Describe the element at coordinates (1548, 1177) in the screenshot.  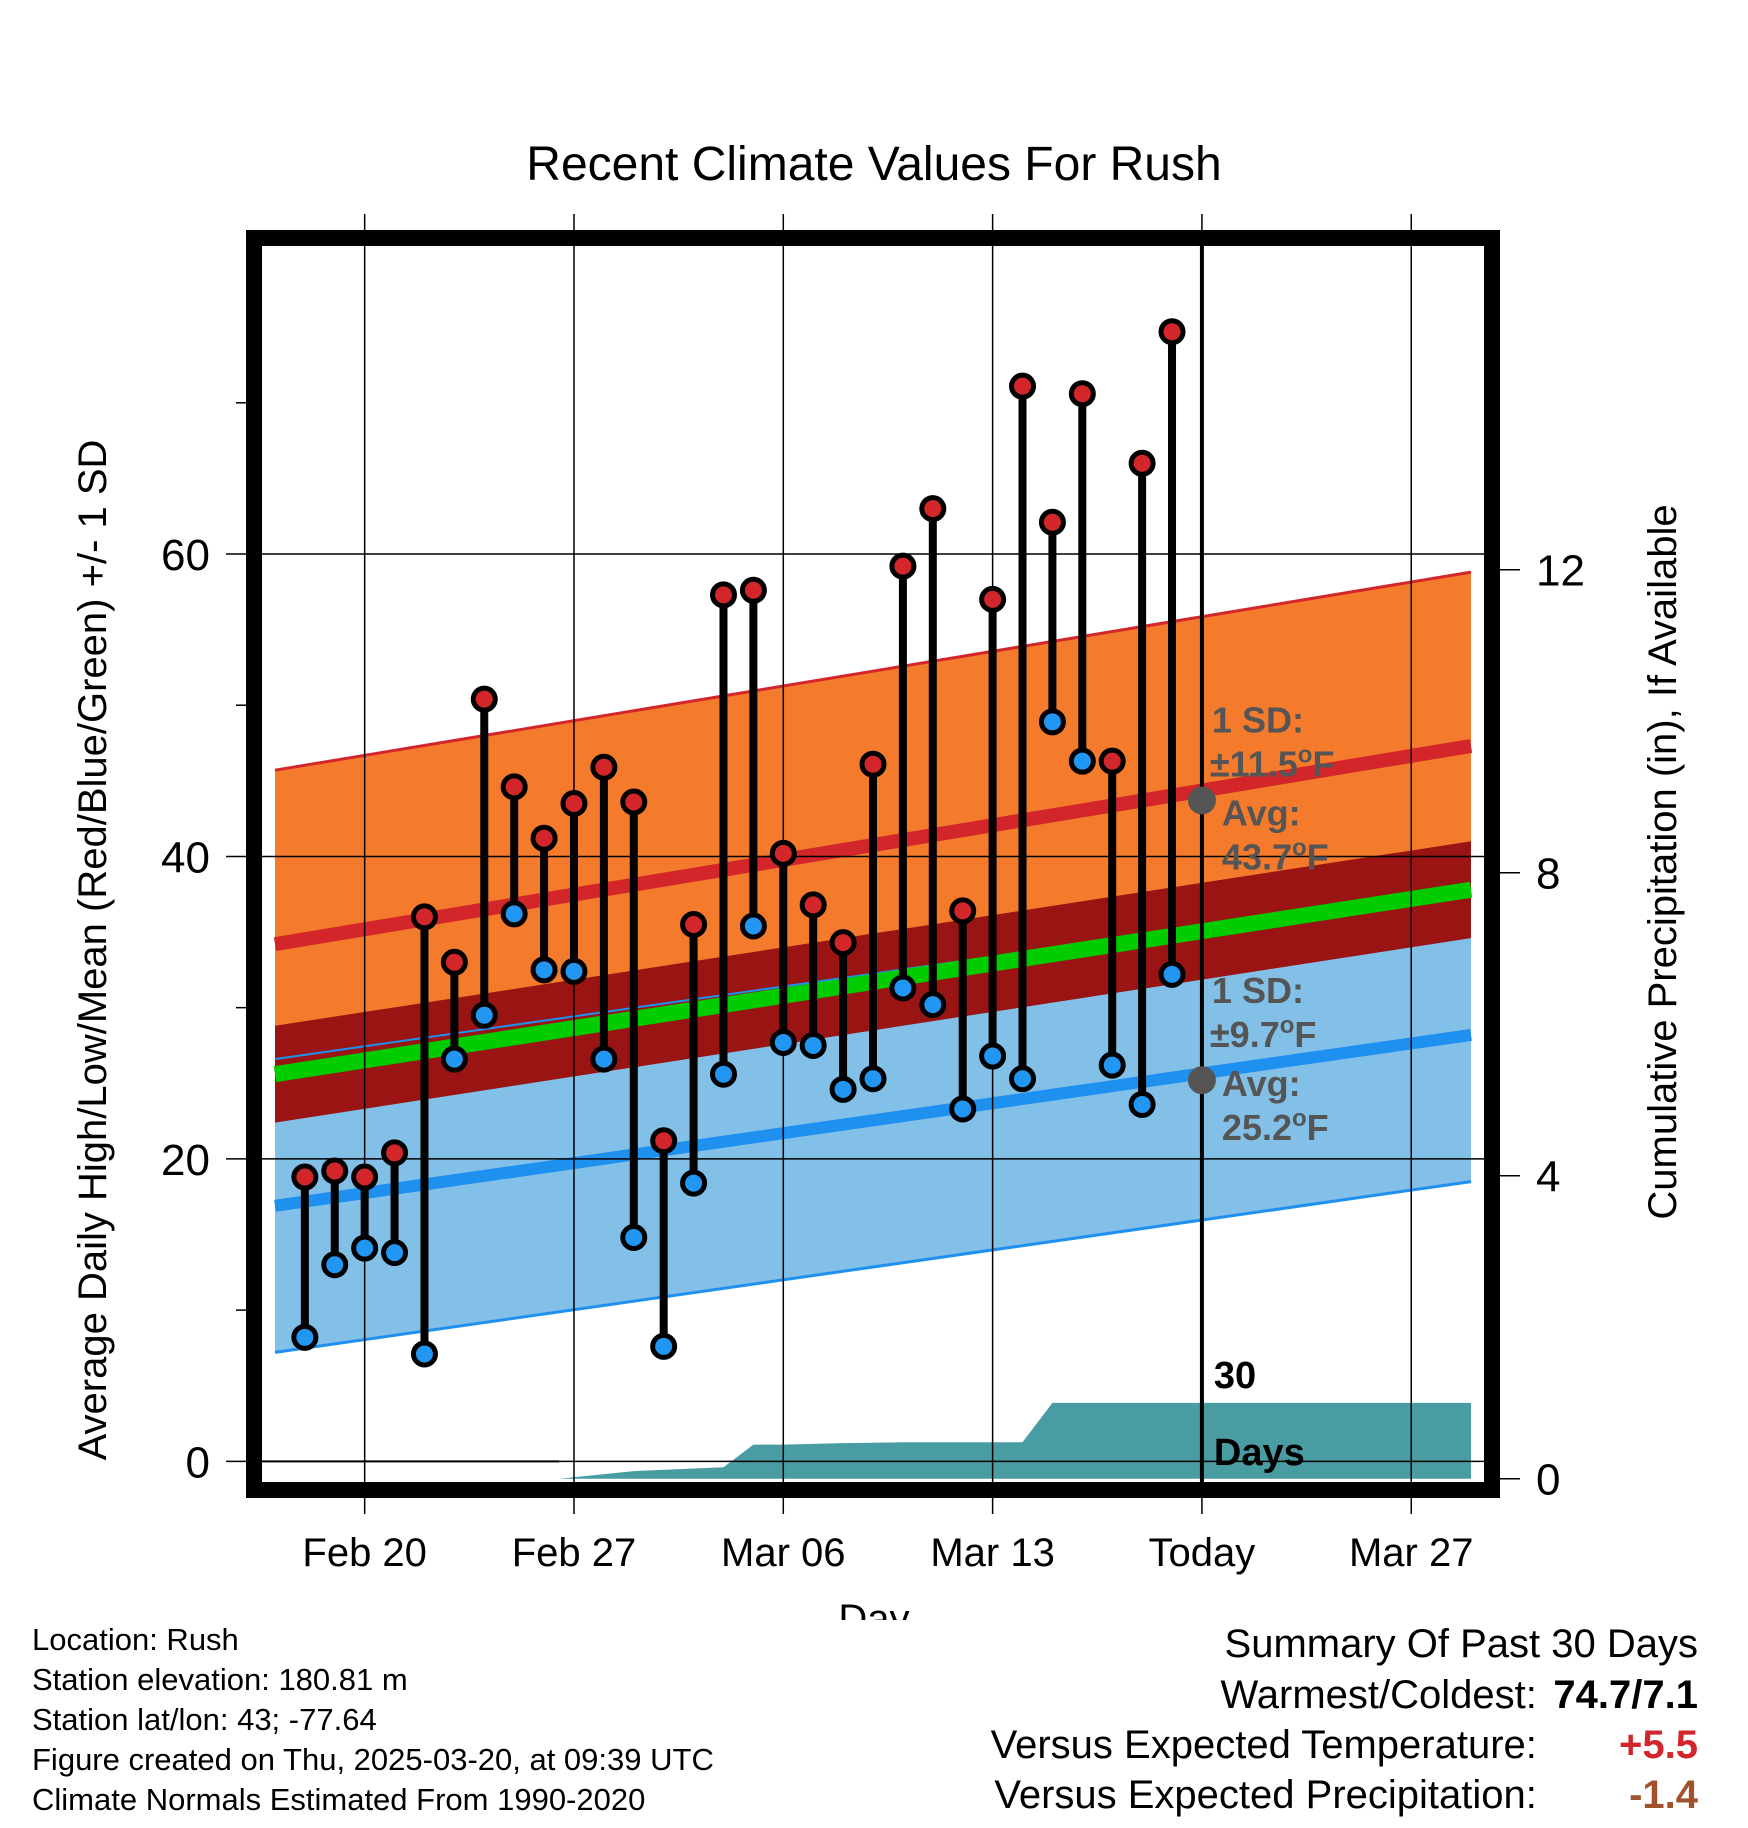
I see `y2-tick-label: 4` at that location.